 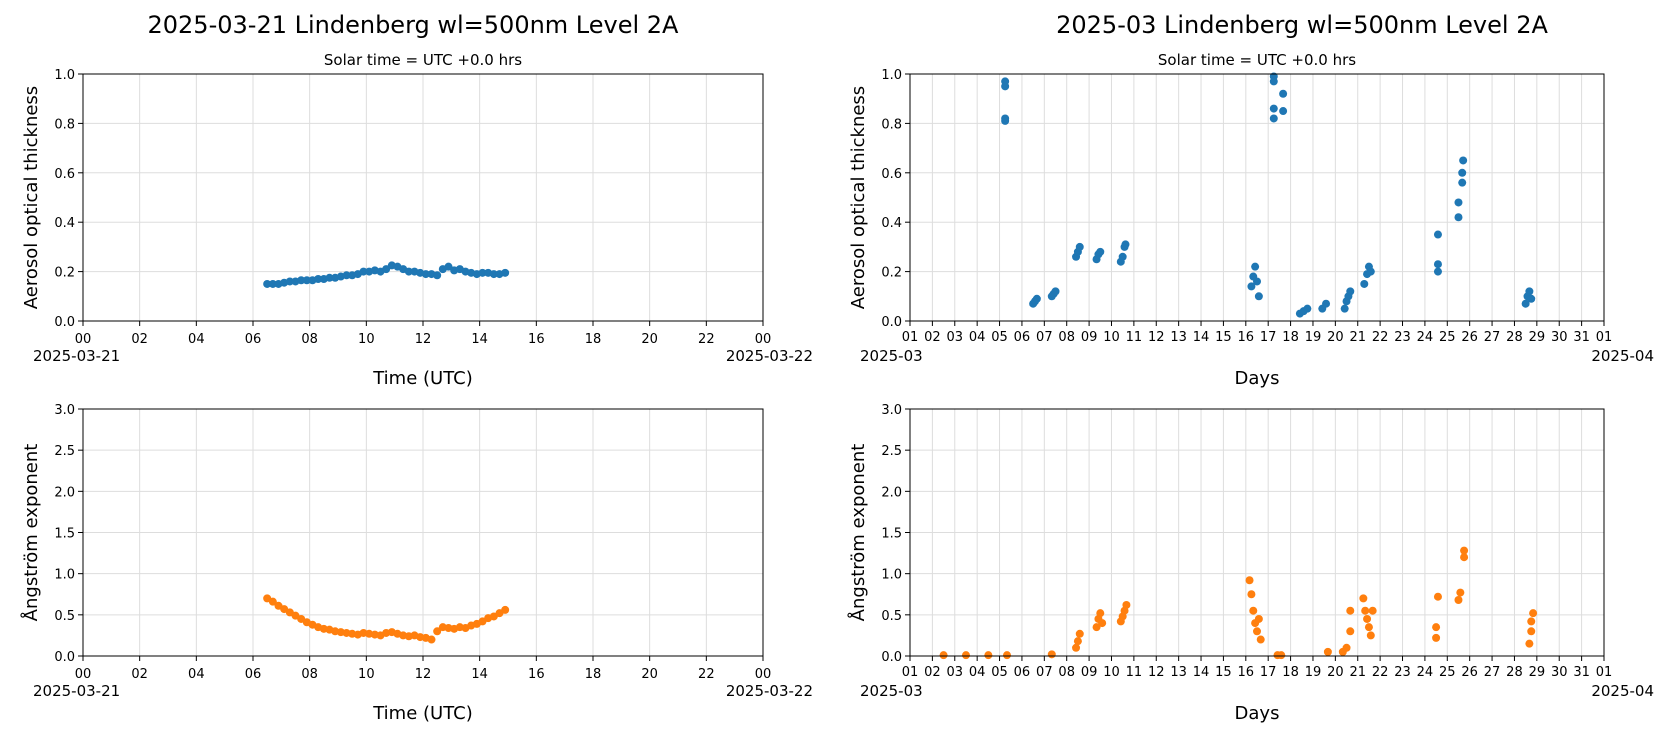 I want to click on x-tick-label: 02, so click(x=932, y=337).